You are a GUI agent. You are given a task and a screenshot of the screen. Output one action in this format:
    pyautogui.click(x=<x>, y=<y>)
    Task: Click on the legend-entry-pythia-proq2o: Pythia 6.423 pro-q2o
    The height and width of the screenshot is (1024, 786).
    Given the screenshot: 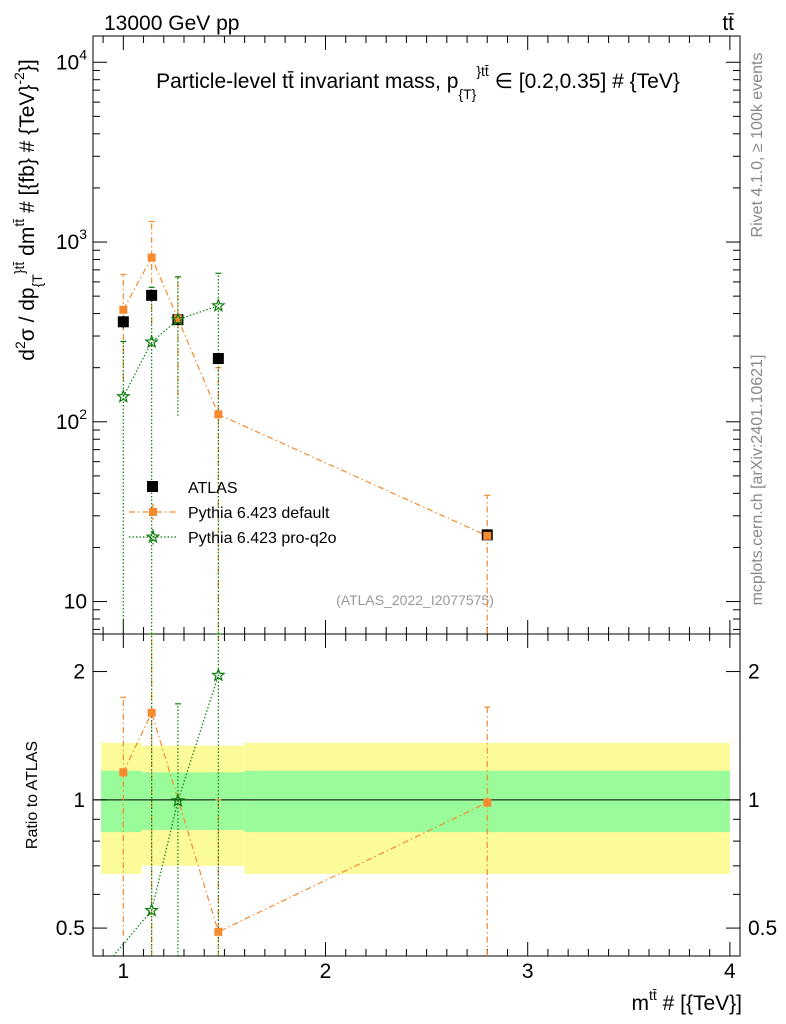 What is the action you would take?
    pyautogui.click(x=233, y=538)
    